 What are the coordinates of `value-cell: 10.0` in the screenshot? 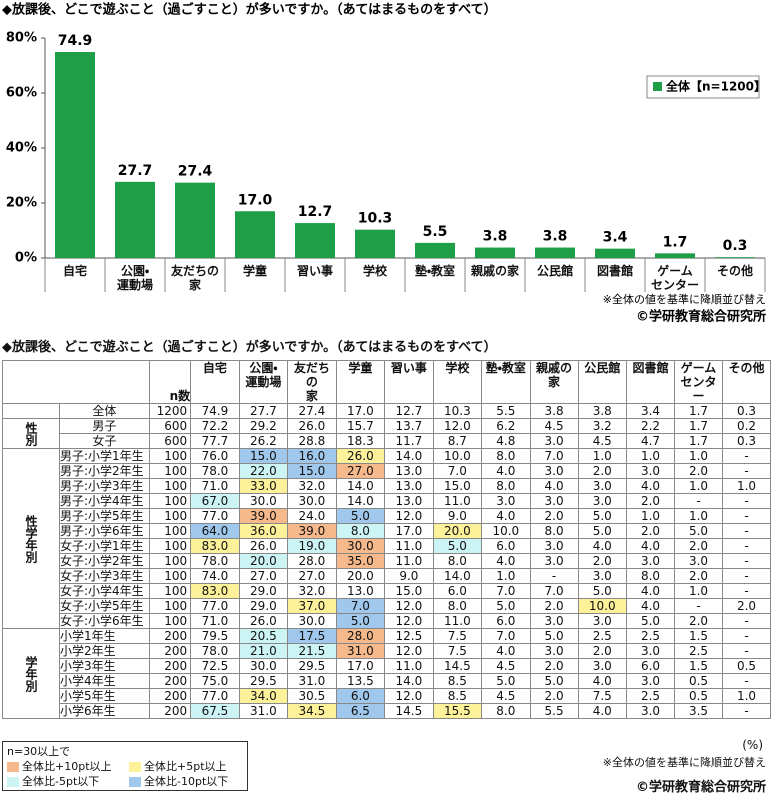 It's located at (506, 531).